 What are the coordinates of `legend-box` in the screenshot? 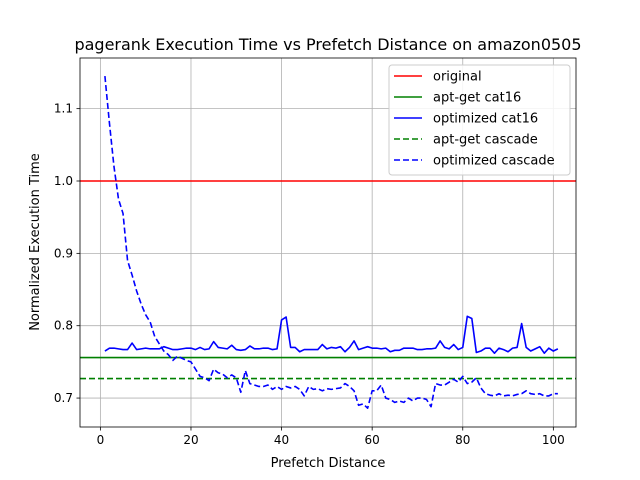 It's located at (479, 120).